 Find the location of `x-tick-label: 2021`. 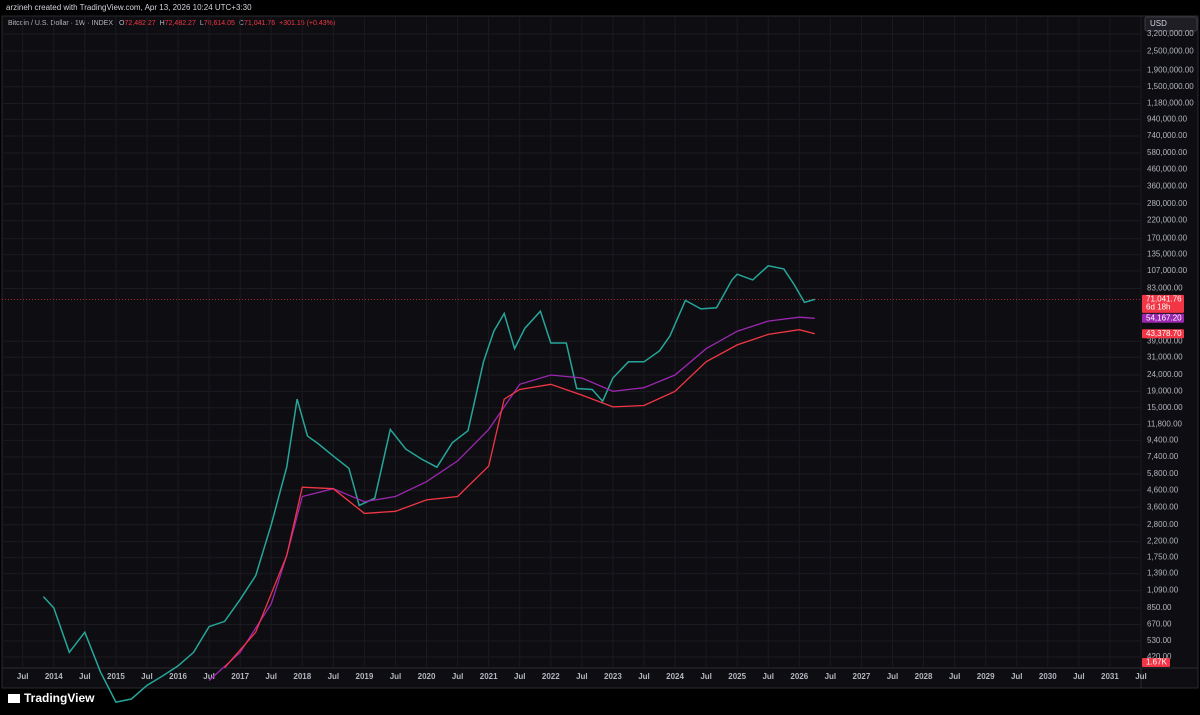

x-tick-label: 2021 is located at coordinates (489, 676).